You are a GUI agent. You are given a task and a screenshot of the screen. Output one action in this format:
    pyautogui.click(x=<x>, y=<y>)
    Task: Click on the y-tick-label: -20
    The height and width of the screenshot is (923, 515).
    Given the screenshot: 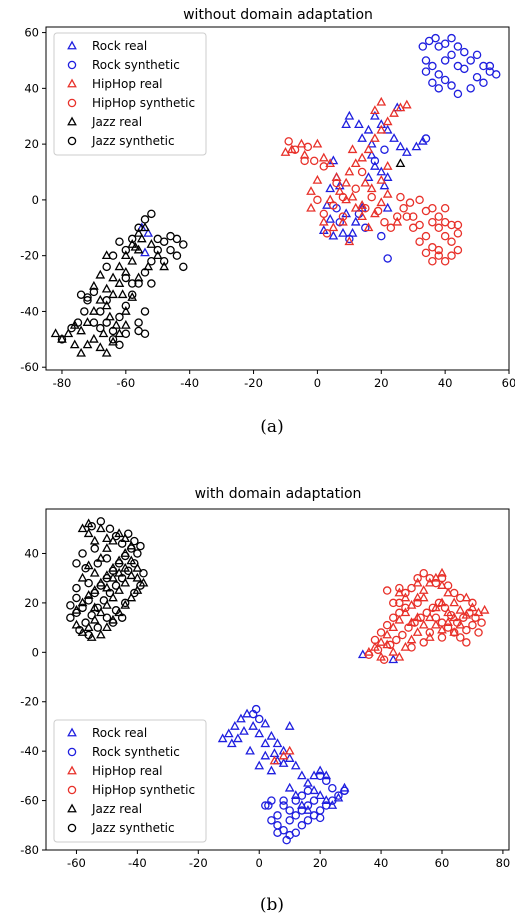 What is the action you would take?
    pyautogui.click(x=29, y=702)
    